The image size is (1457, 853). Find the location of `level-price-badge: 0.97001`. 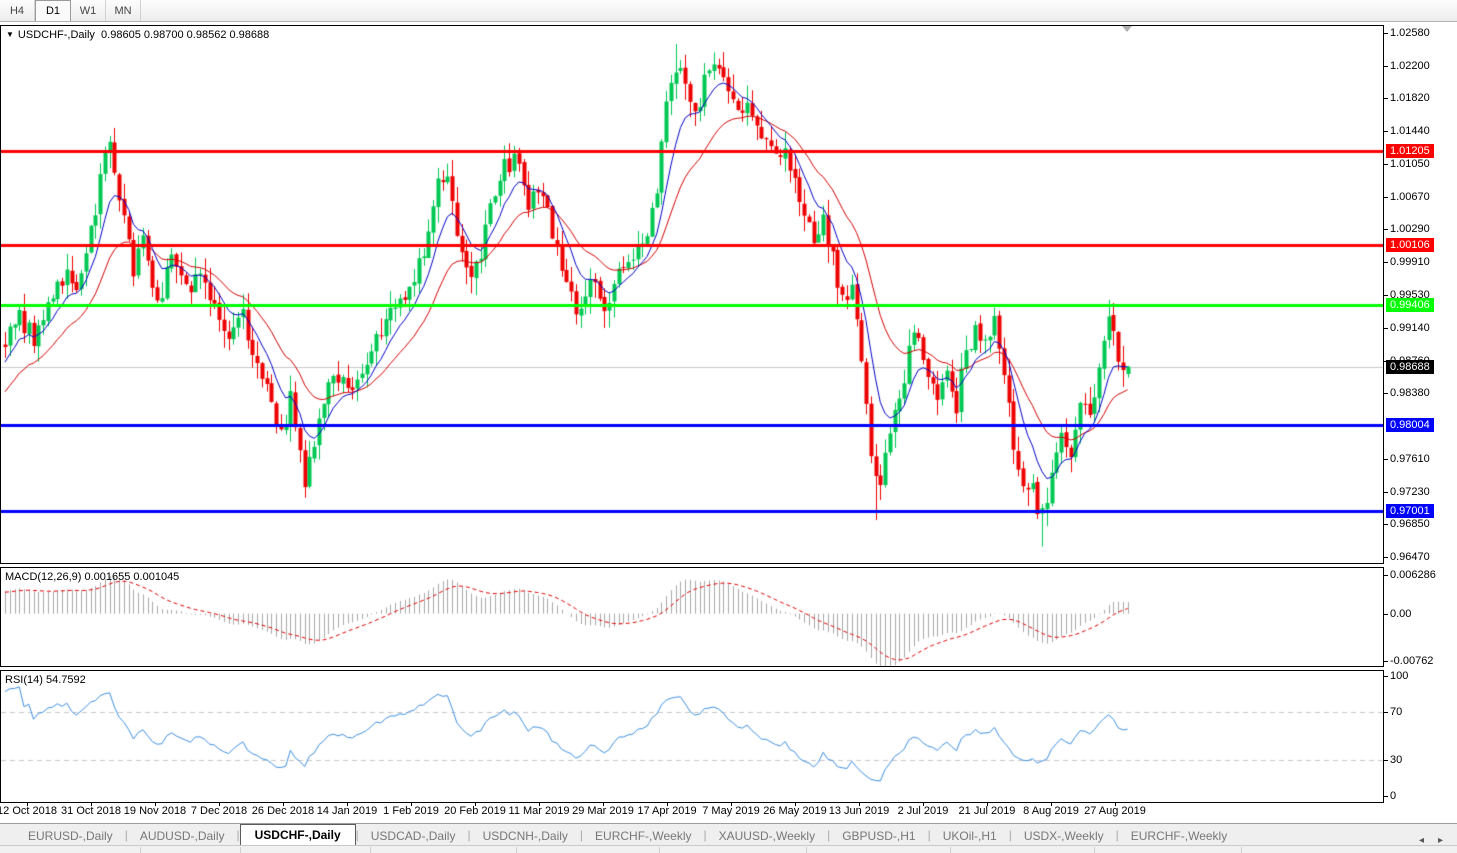

level-price-badge: 0.97001 is located at coordinates (1410, 511).